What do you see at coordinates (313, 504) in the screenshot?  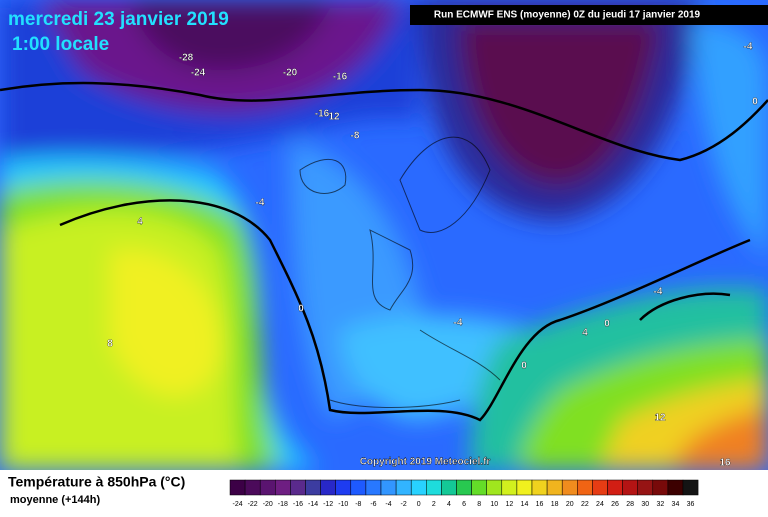 I see `color-scale-label: -14` at bounding box center [313, 504].